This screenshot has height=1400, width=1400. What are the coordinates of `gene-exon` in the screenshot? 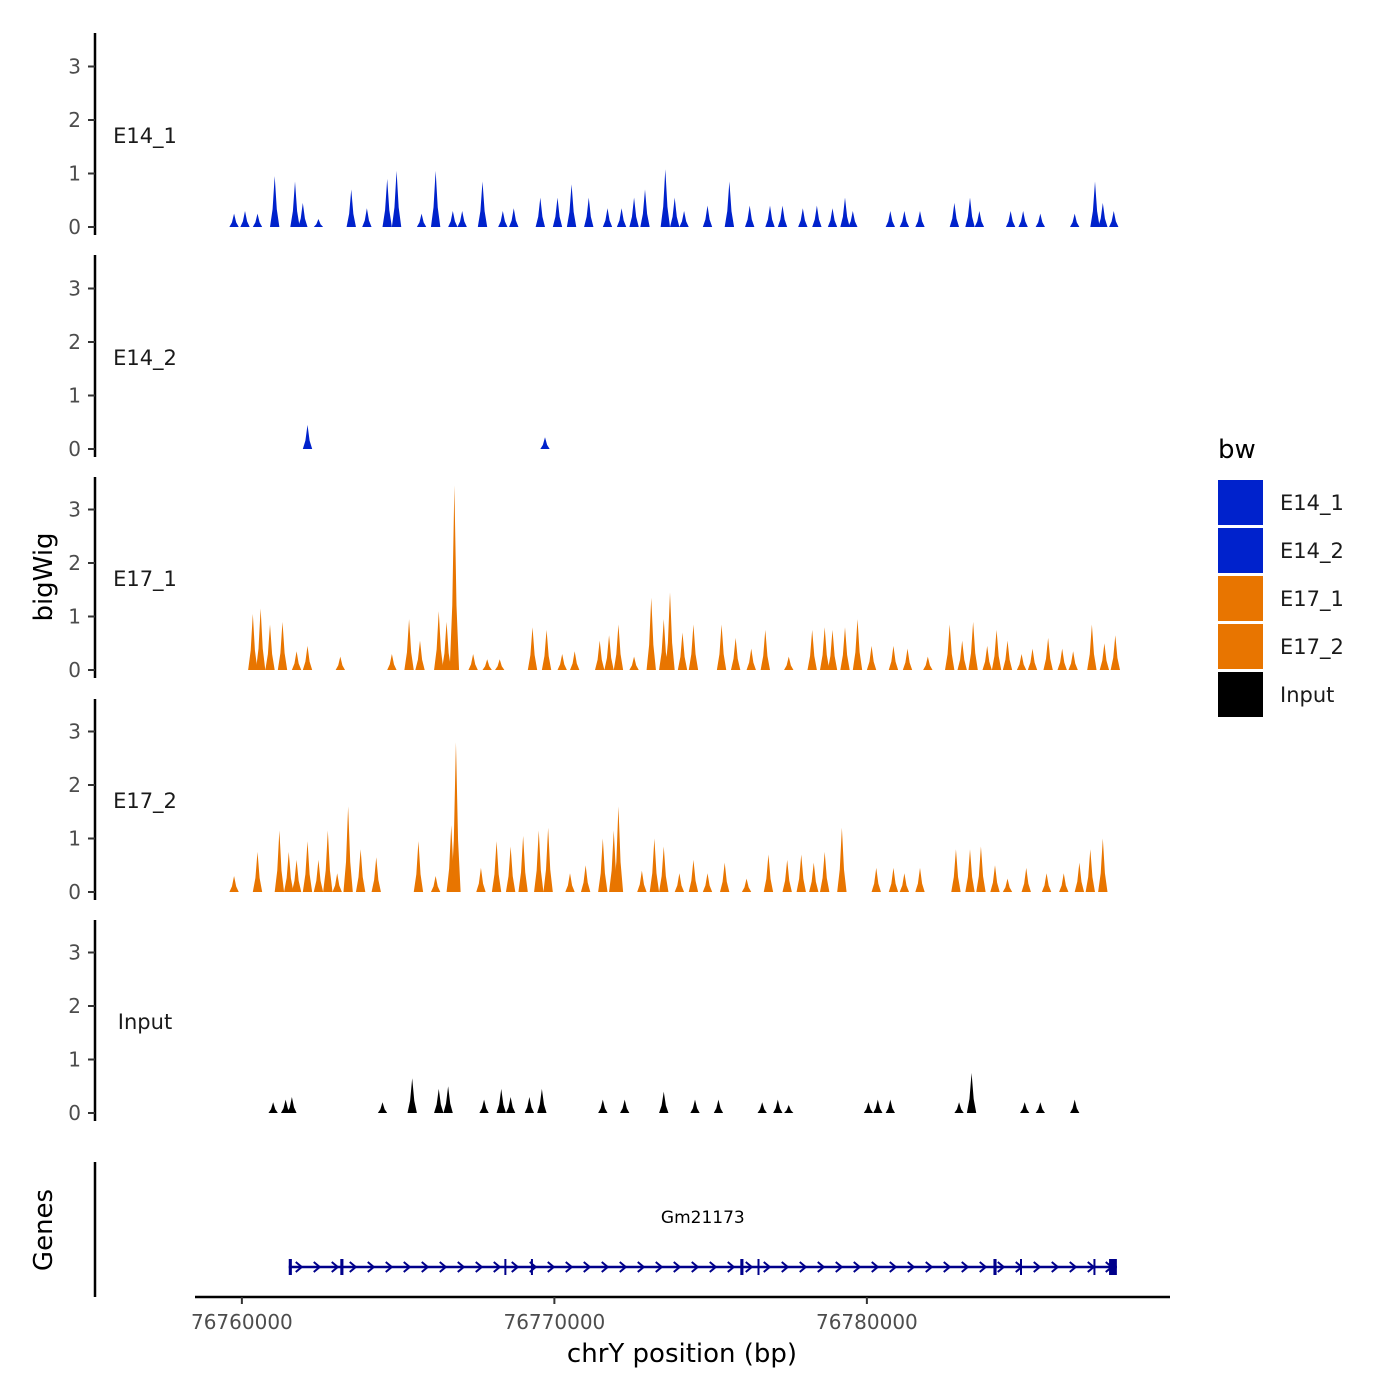 It's located at (758, 1267).